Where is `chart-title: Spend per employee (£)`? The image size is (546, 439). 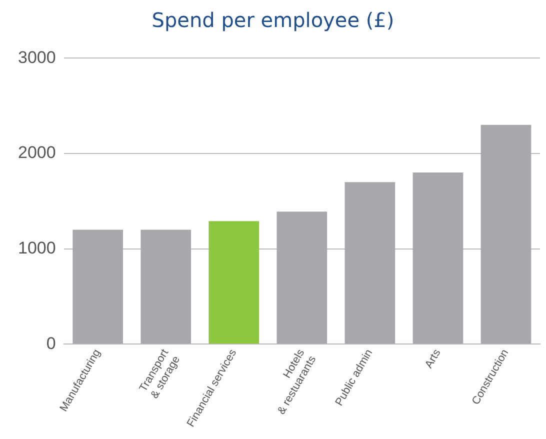
chart-title: Spend per employee (£) is located at coordinates (273, 20).